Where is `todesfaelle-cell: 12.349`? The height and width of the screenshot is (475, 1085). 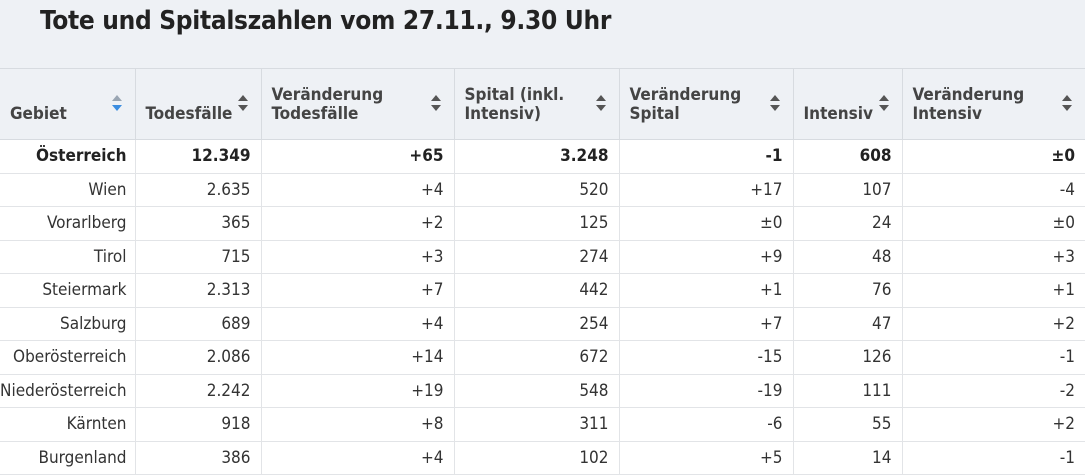 todesfaelle-cell: 12.349 is located at coordinates (198, 157).